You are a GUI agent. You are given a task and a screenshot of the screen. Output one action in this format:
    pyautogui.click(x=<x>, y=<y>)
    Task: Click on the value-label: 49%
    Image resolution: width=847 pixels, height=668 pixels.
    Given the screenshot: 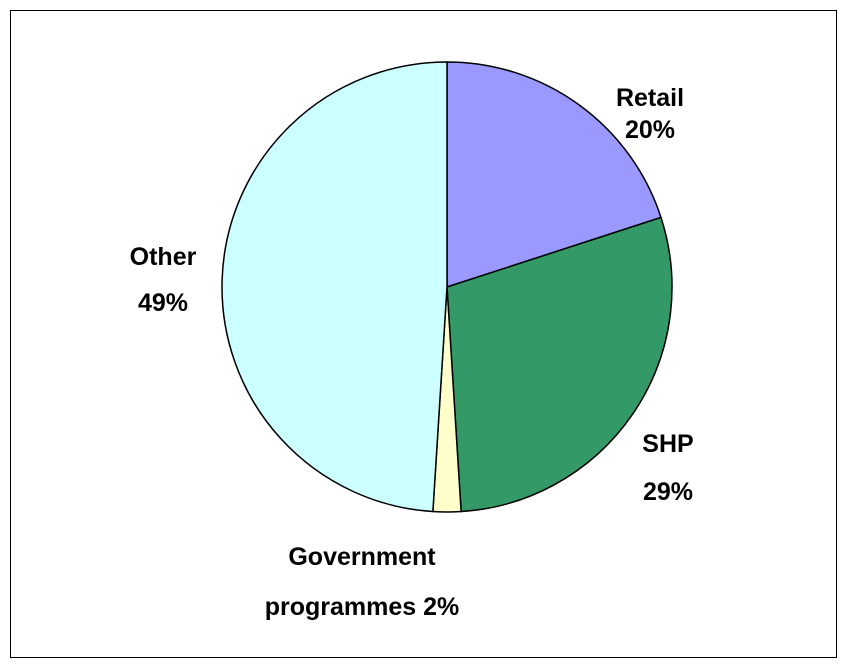 What is the action you would take?
    pyautogui.click(x=163, y=303)
    